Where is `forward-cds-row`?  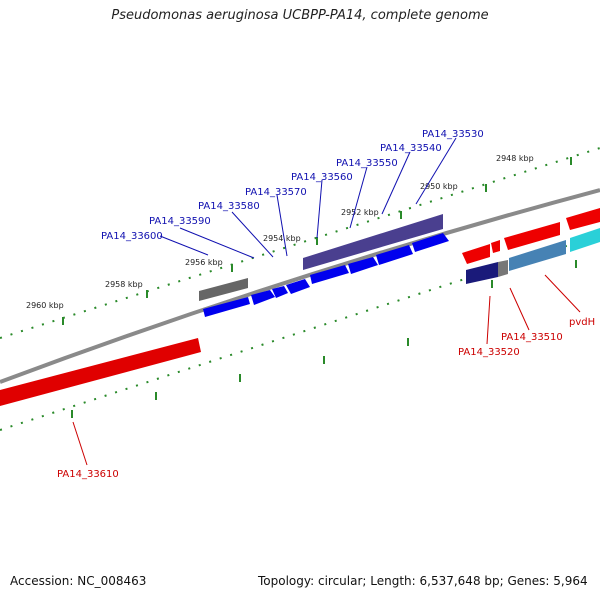 forward-cds-row is located at coordinates (326, 275).